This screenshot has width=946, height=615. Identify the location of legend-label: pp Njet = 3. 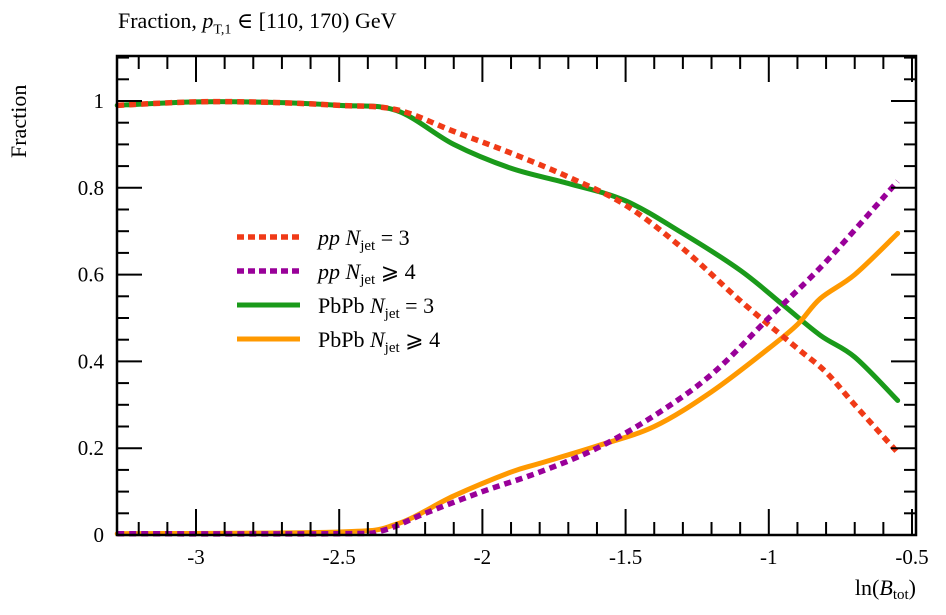
(363, 239).